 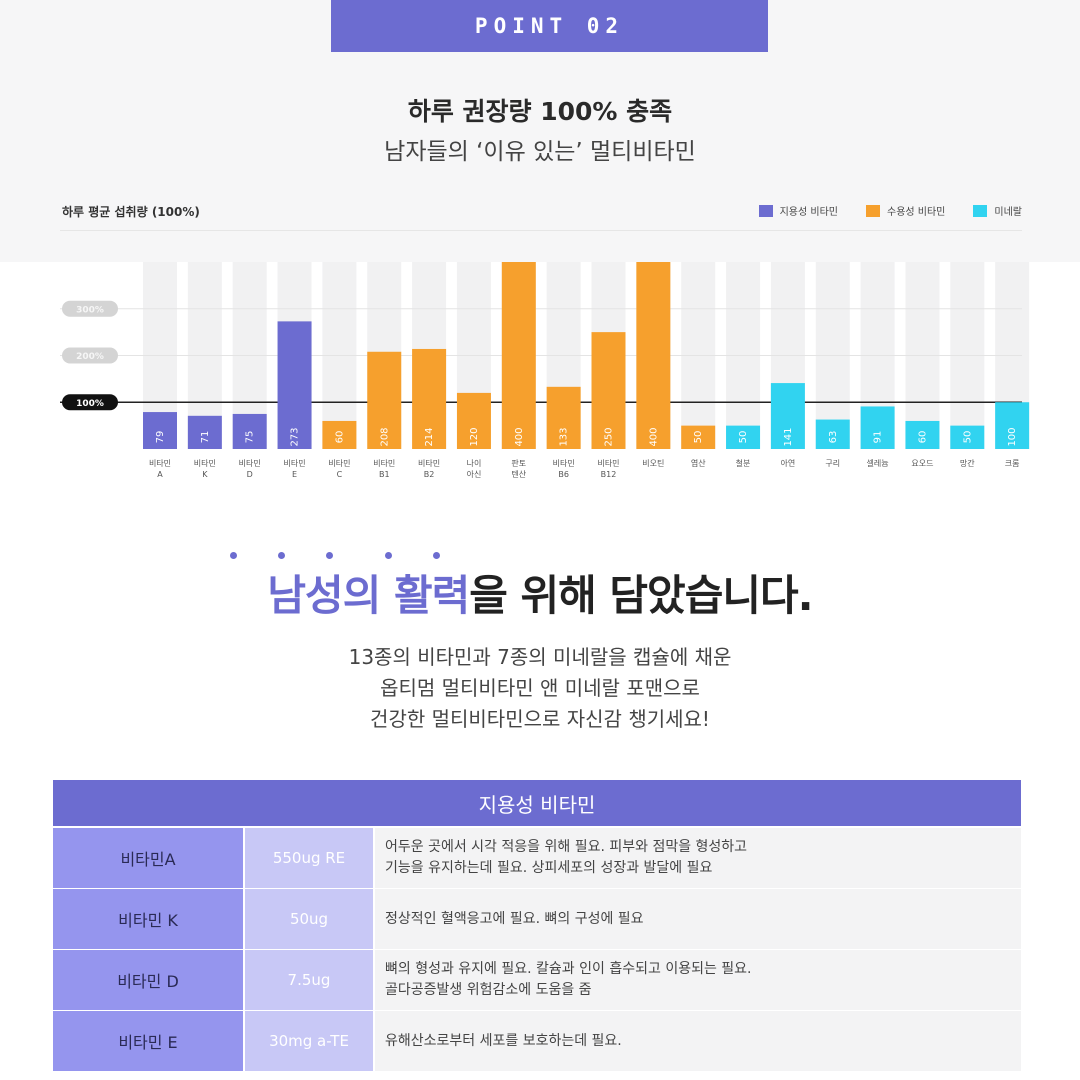 I want to click on ytick-label: 300%, so click(x=90, y=310).